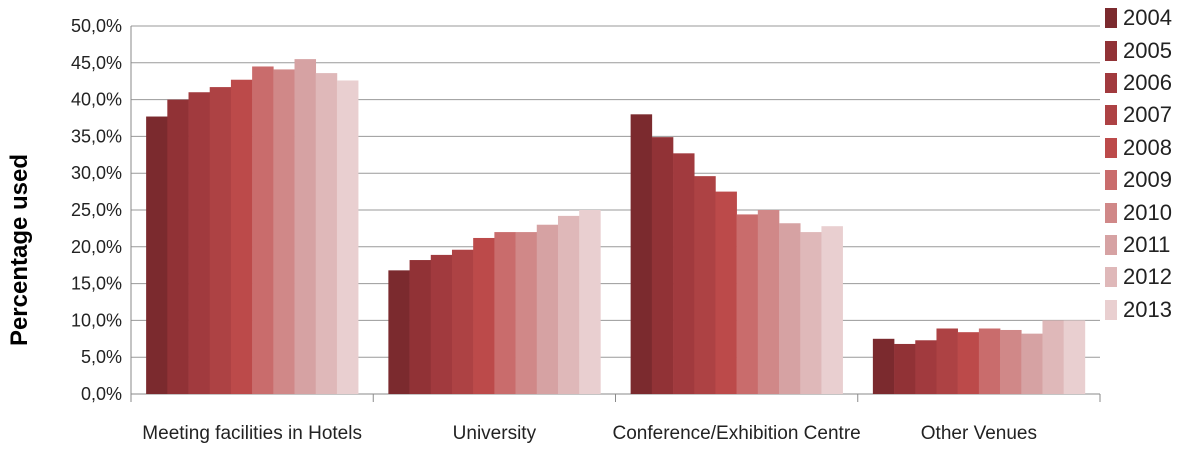 The image size is (1197, 449). I want to click on legend-item: 2012, so click(1151, 277).